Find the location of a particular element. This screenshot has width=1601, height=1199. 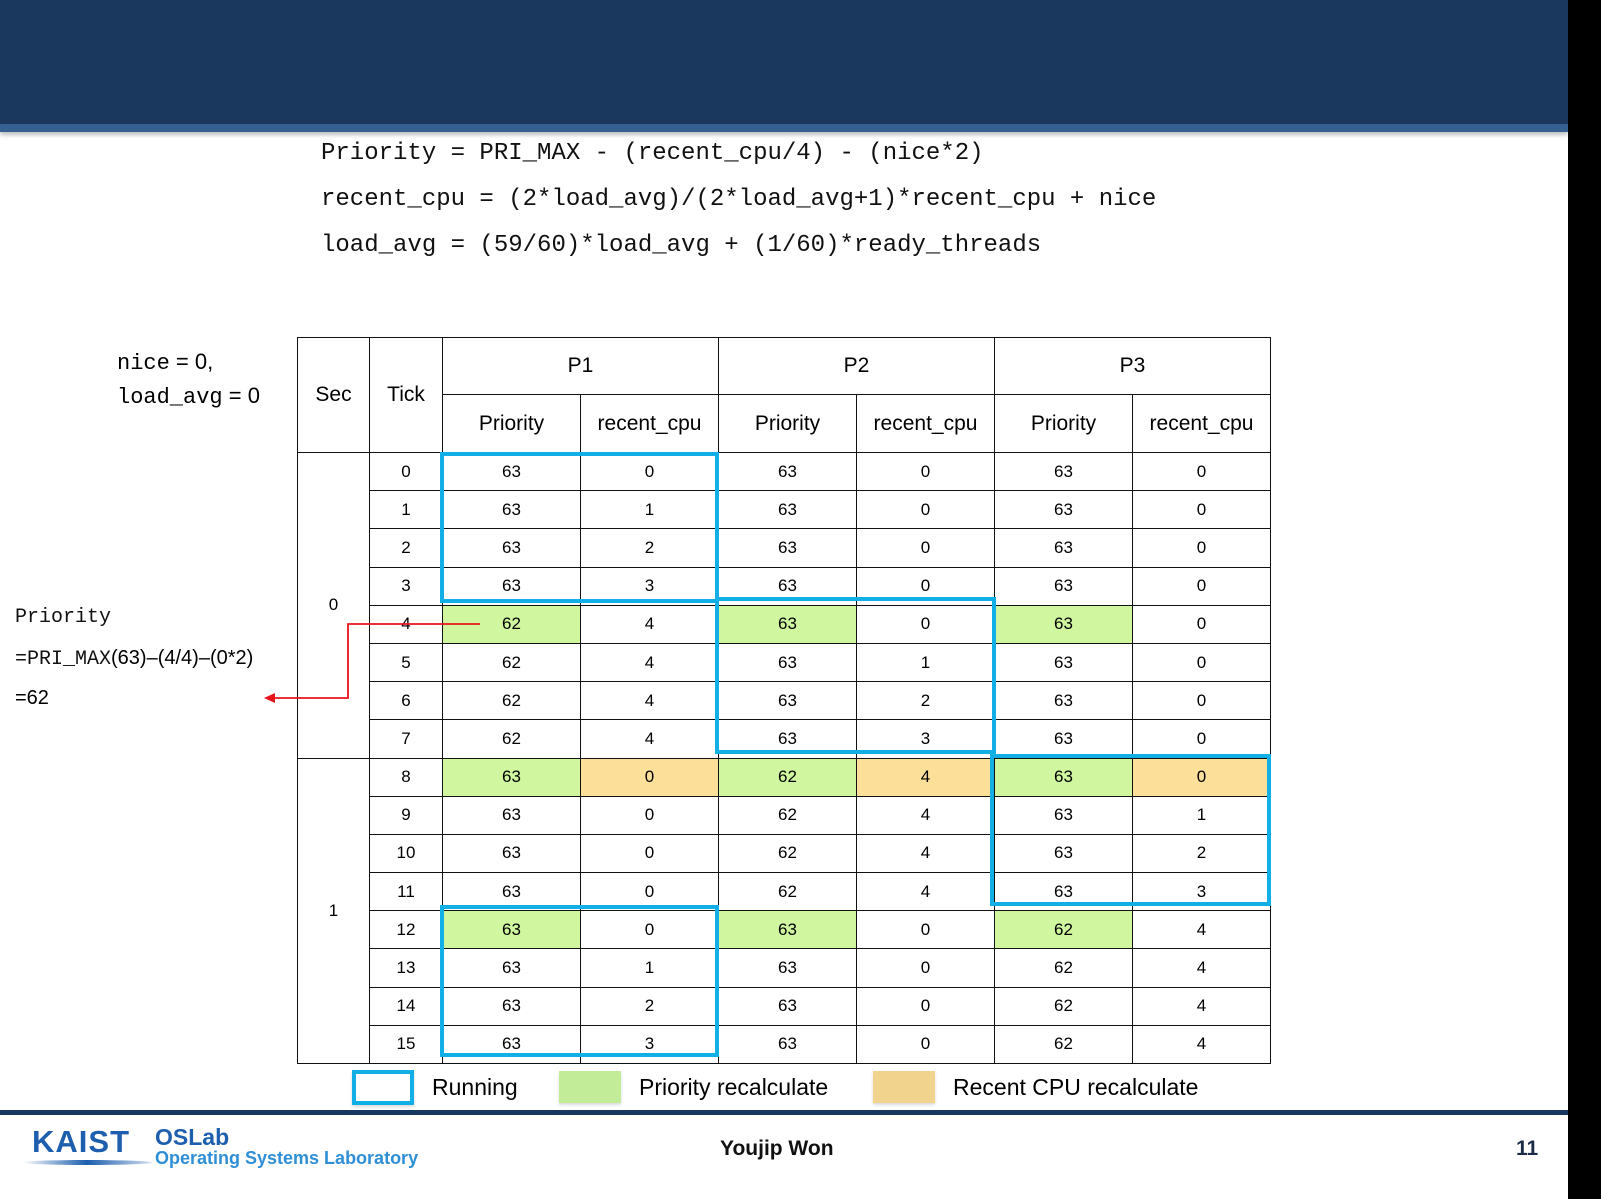

tick-cell: 11 is located at coordinates (406, 892).